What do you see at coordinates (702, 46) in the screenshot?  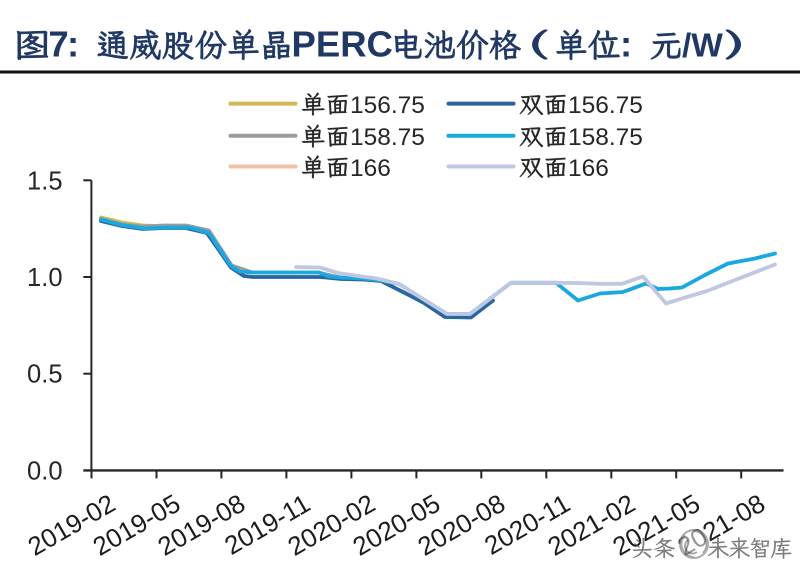 I see `svg-text: /W` at bounding box center [702, 46].